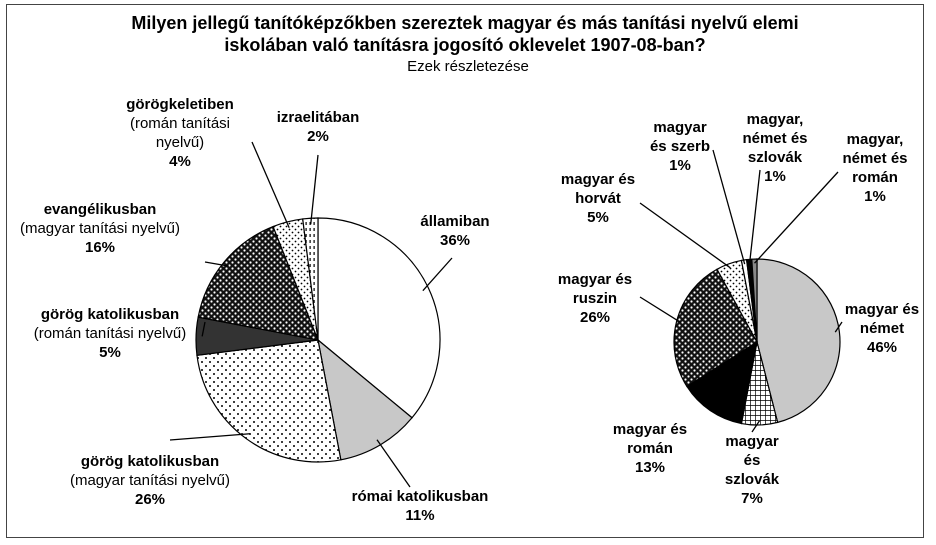 The height and width of the screenshot is (545, 936). I want to click on category-label: államiban, so click(455, 221).